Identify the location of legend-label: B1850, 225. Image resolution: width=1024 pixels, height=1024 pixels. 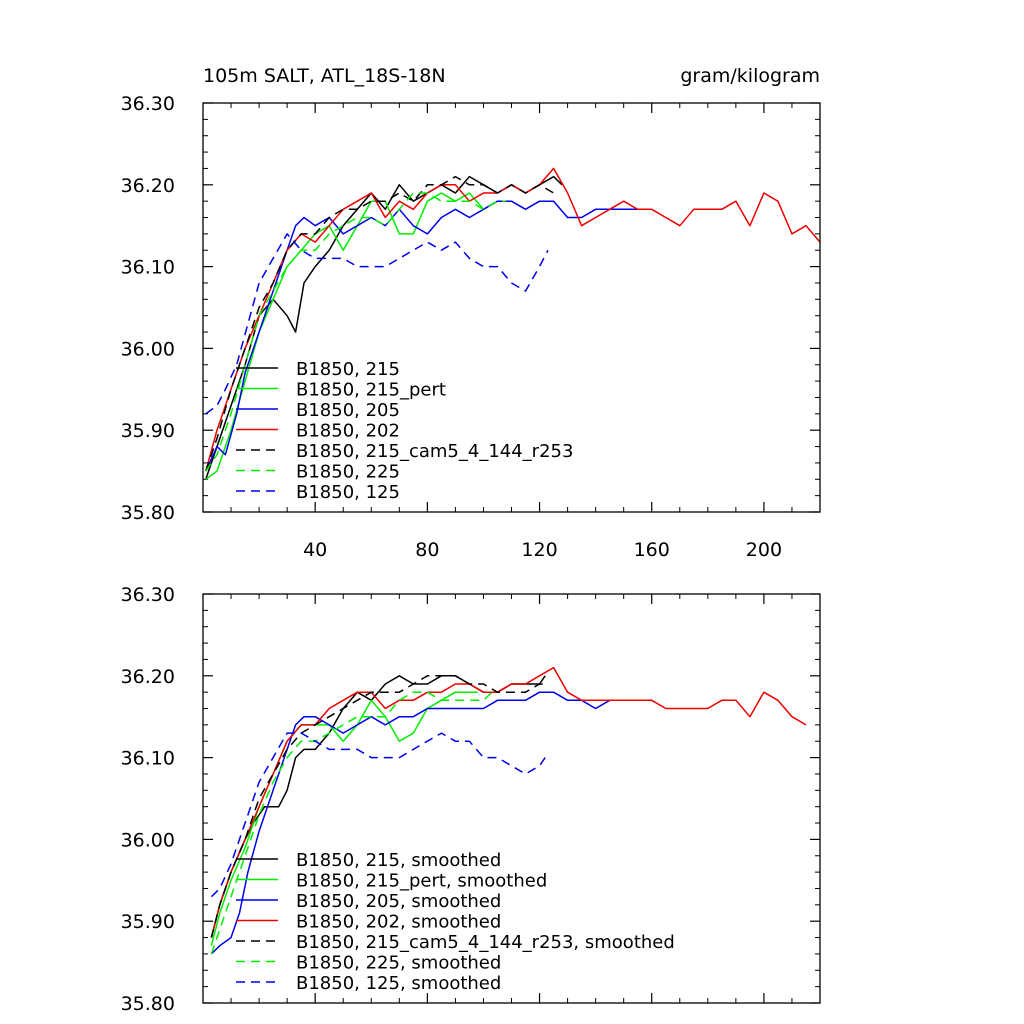
(348, 472).